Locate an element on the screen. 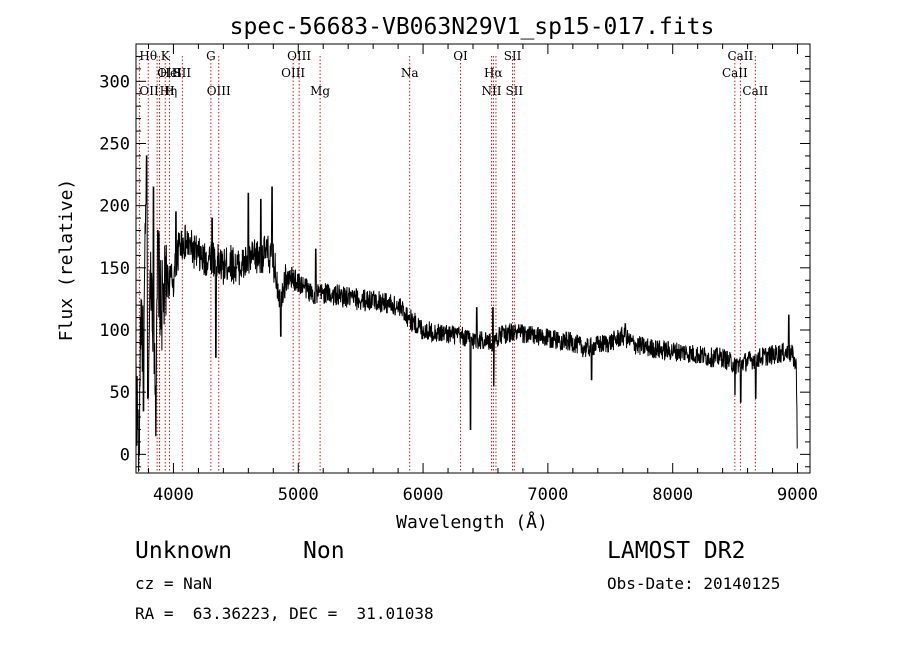  y-tick-label: 300 is located at coordinates (114, 82).